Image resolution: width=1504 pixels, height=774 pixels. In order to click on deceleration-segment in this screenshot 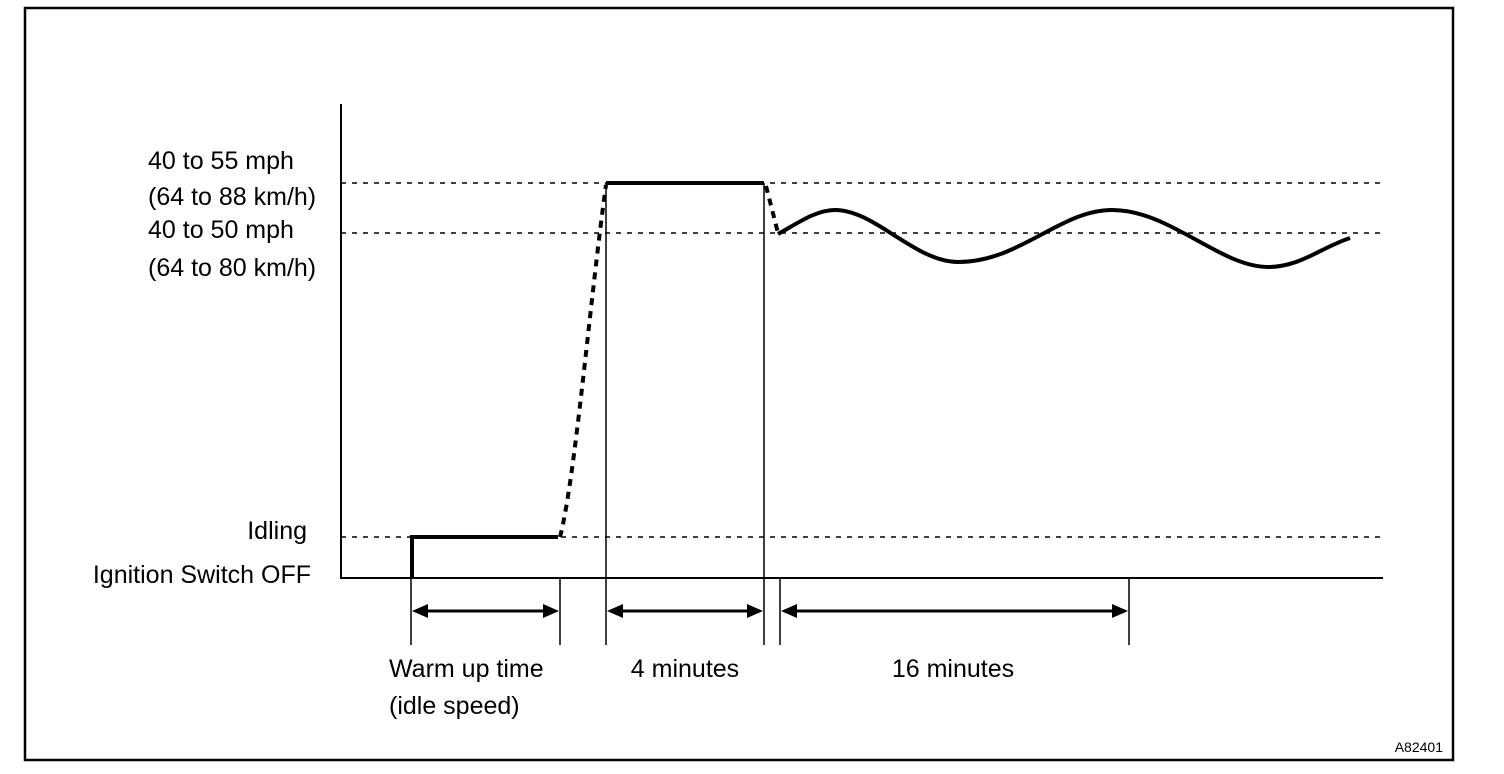, I will do `click(772, 209)`.